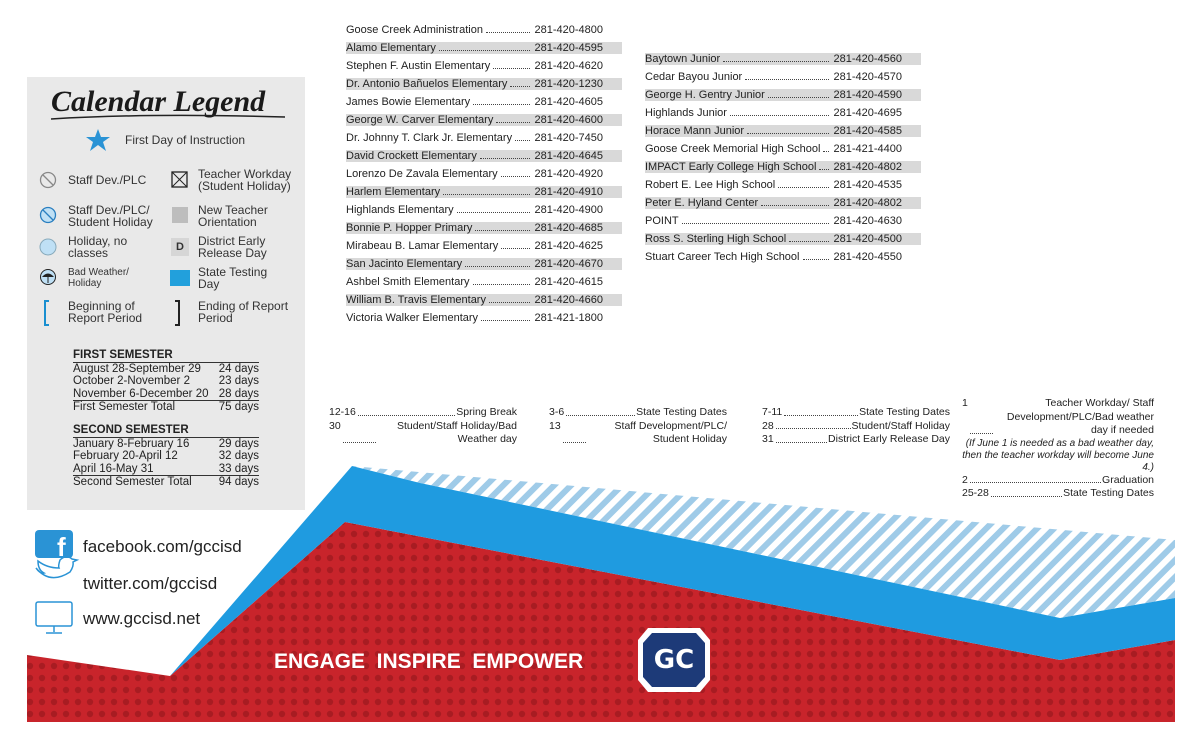  What do you see at coordinates (142, 618) in the screenshot?
I see `social-link: www.gccisd.net` at bounding box center [142, 618].